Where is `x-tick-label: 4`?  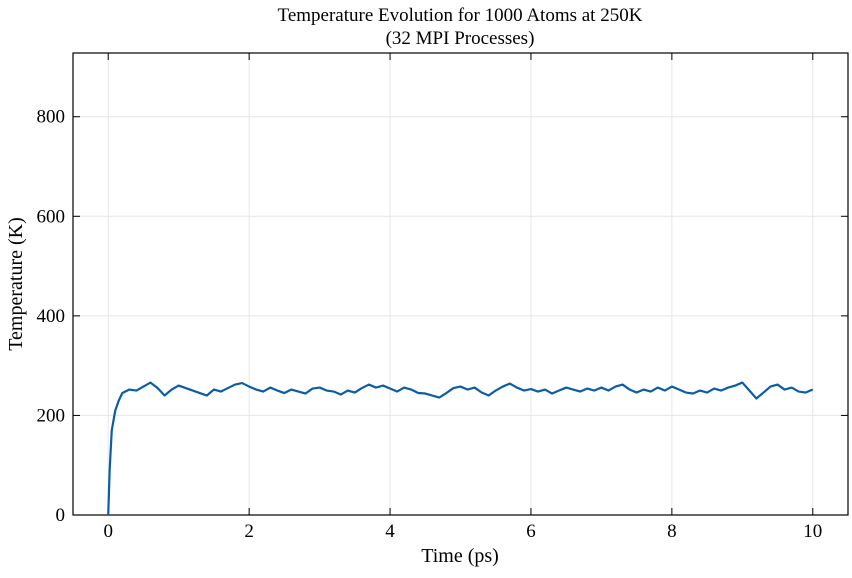
x-tick-label: 4 is located at coordinates (390, 531).